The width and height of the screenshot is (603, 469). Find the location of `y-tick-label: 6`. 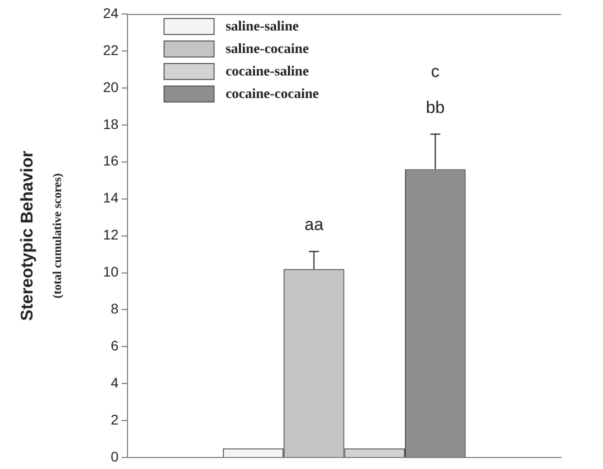

y-tick-label: 6 is located at coordinates (114, 346).